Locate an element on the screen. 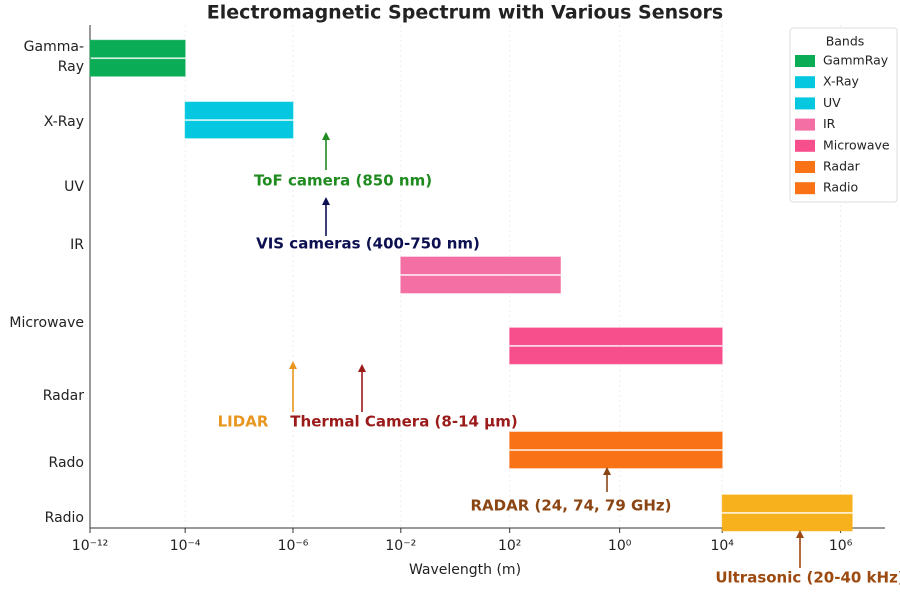 The image size is (900, 594). legend-label: Microwave is located at coordinates (856, 144).